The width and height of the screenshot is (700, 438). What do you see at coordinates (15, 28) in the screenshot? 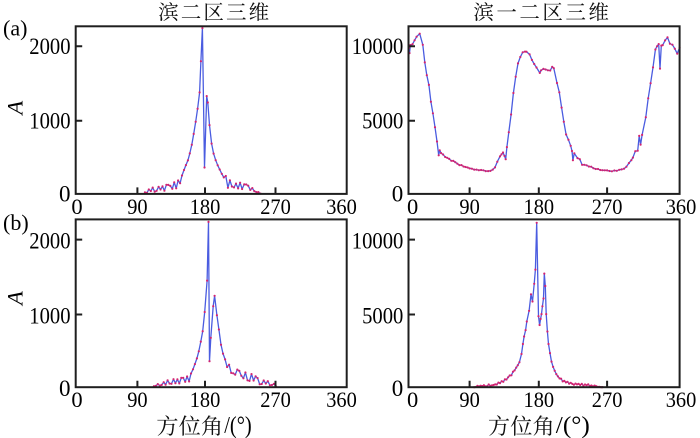
I see `svg-text: (a)` at bounding box center [15, 28].